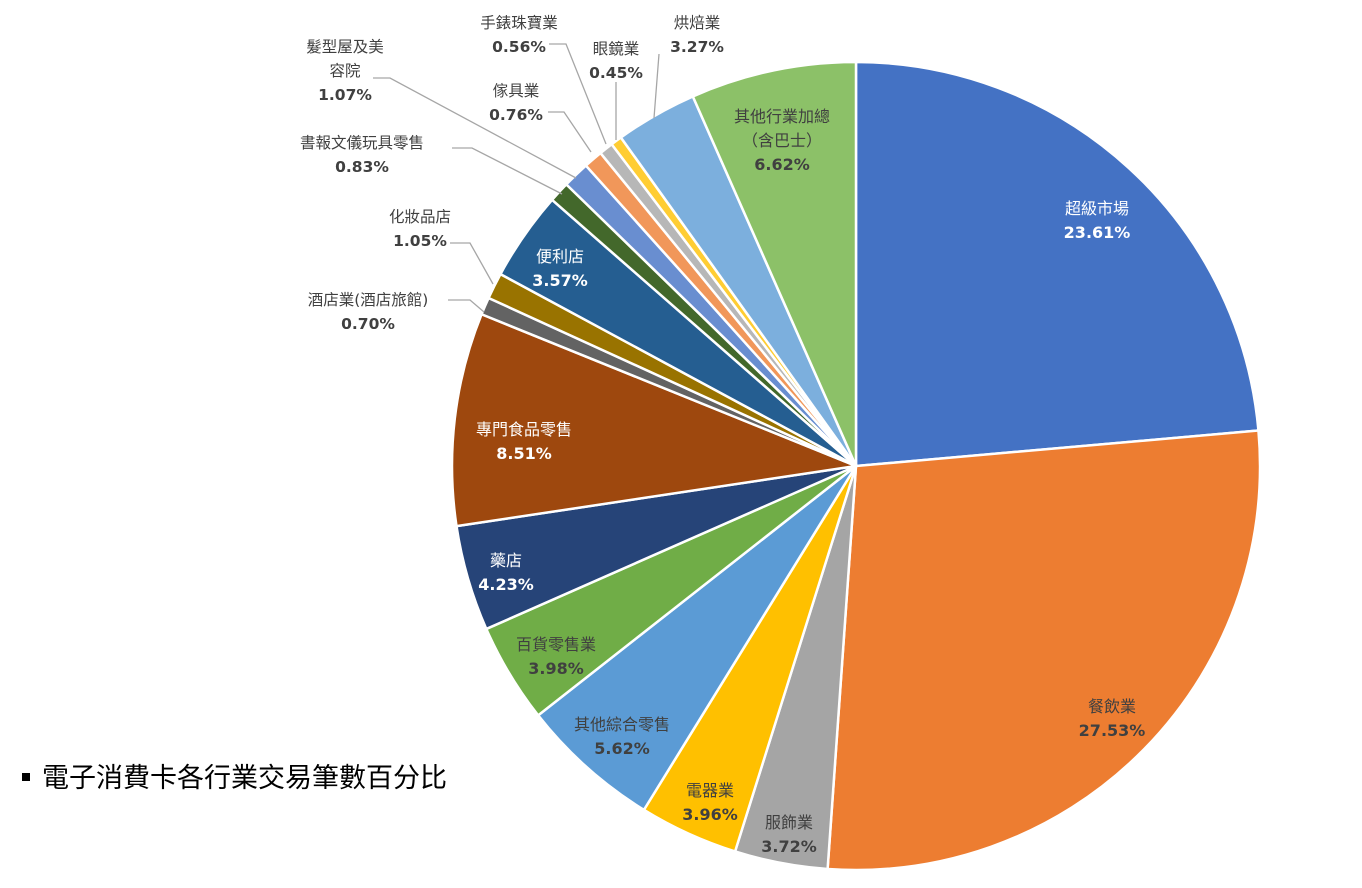  Describe the element at coordinates (244, 778) in the screenshot. I see `caption-text: 電子消費卡各行業交易筆數百分比` at that location.